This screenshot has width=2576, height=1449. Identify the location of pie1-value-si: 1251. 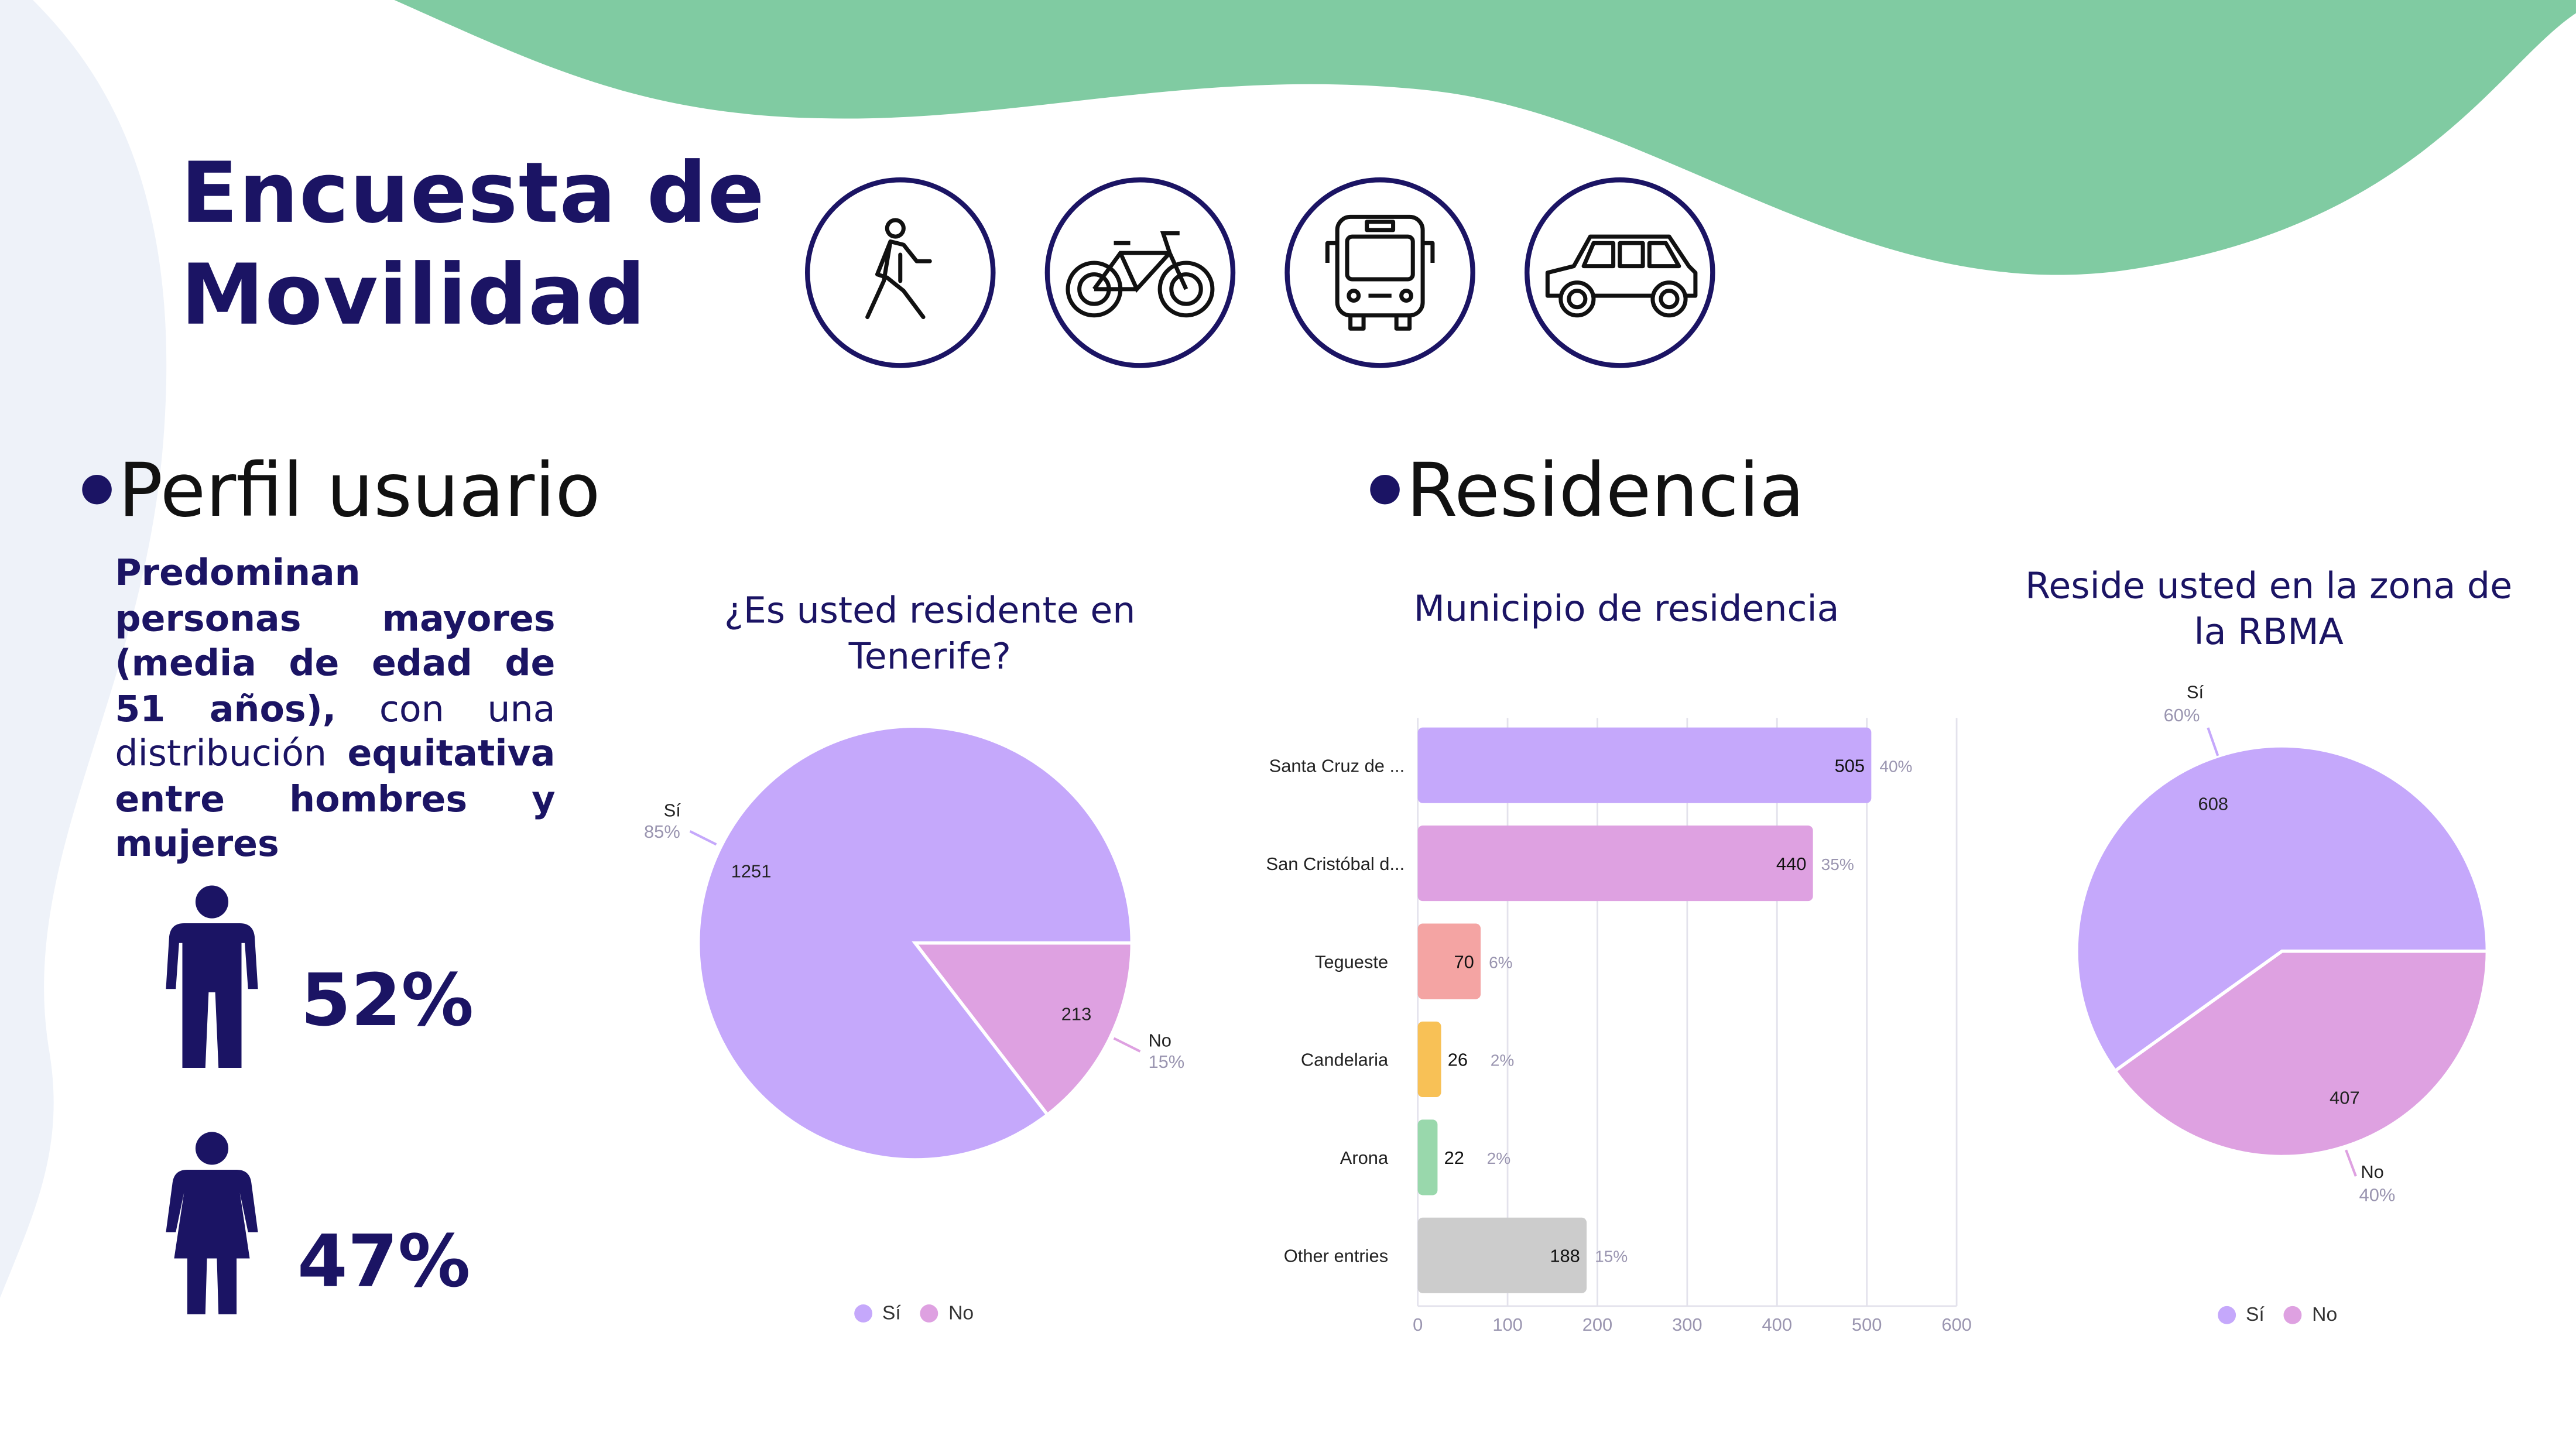
(751, 872).